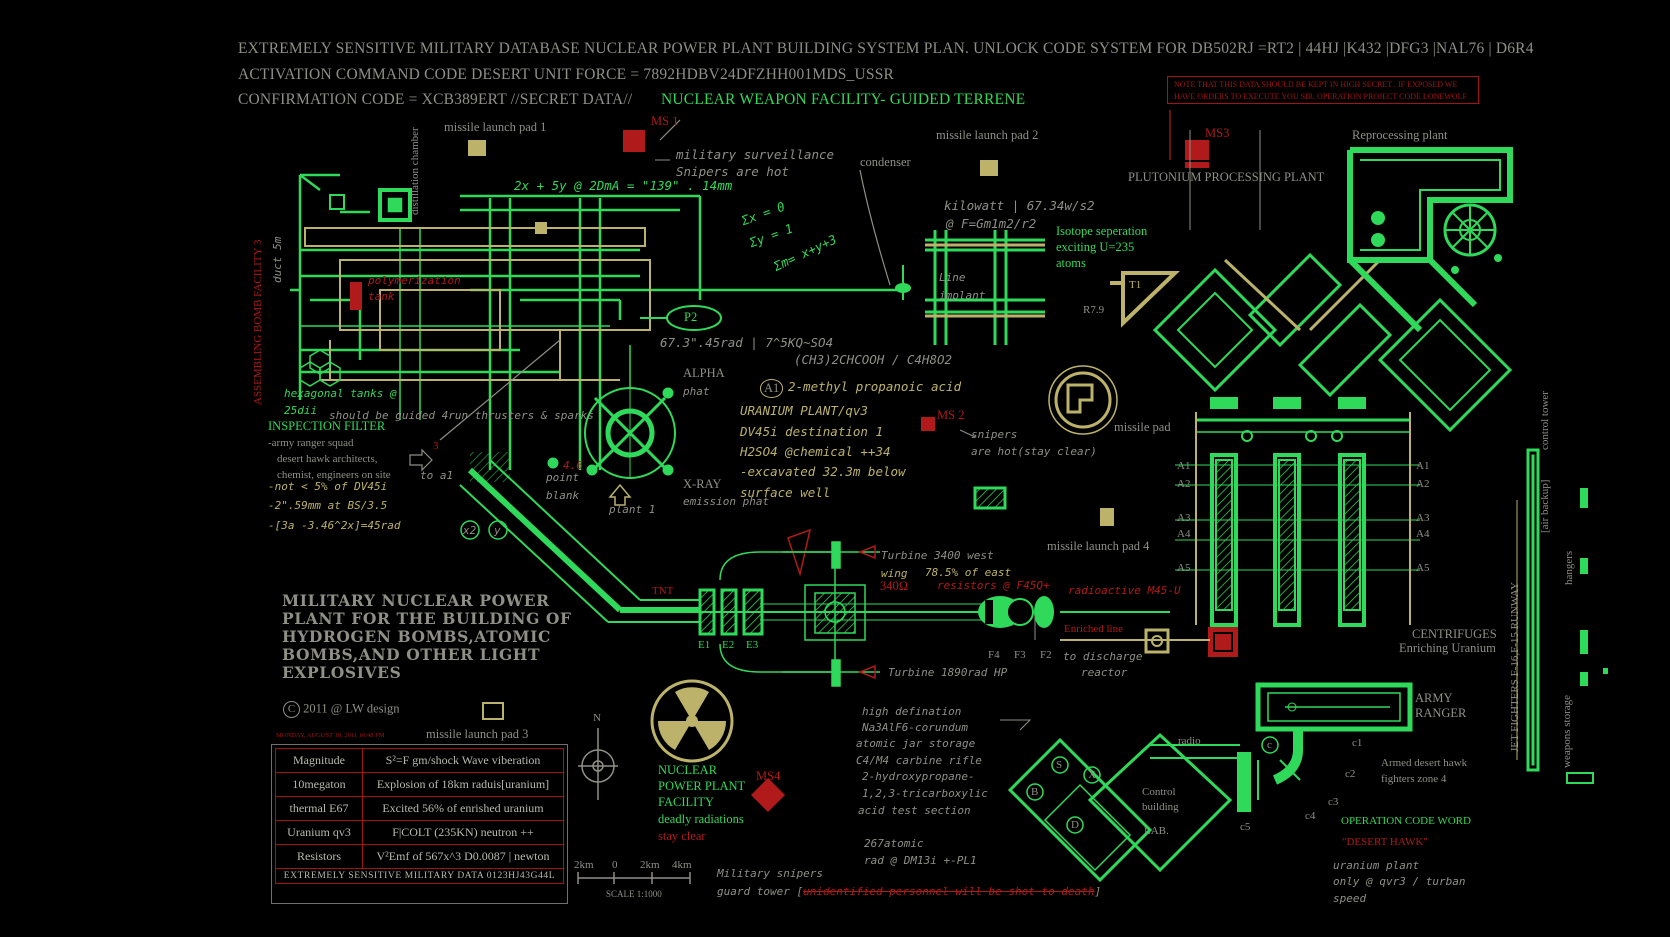  What do you see at coordinates (785, 492) in the screenshot?
I see `uranium-plant-label-5: surface well` at bounding box center [785, 492].